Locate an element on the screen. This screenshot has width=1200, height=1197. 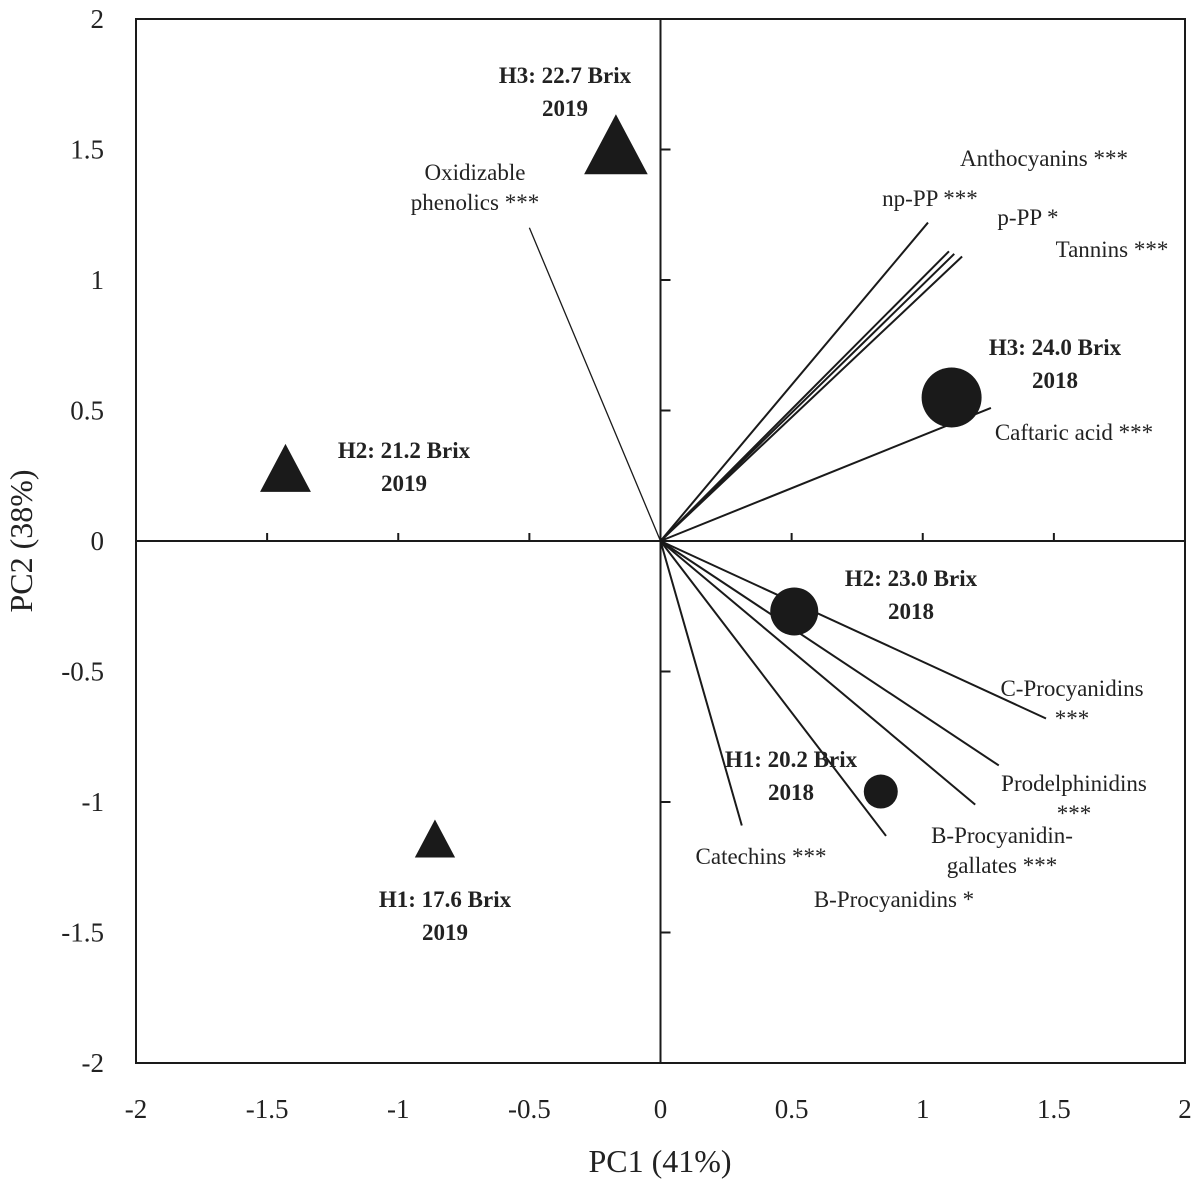
loading-vector-b-procyanidins is located at coordinates (773, 688).